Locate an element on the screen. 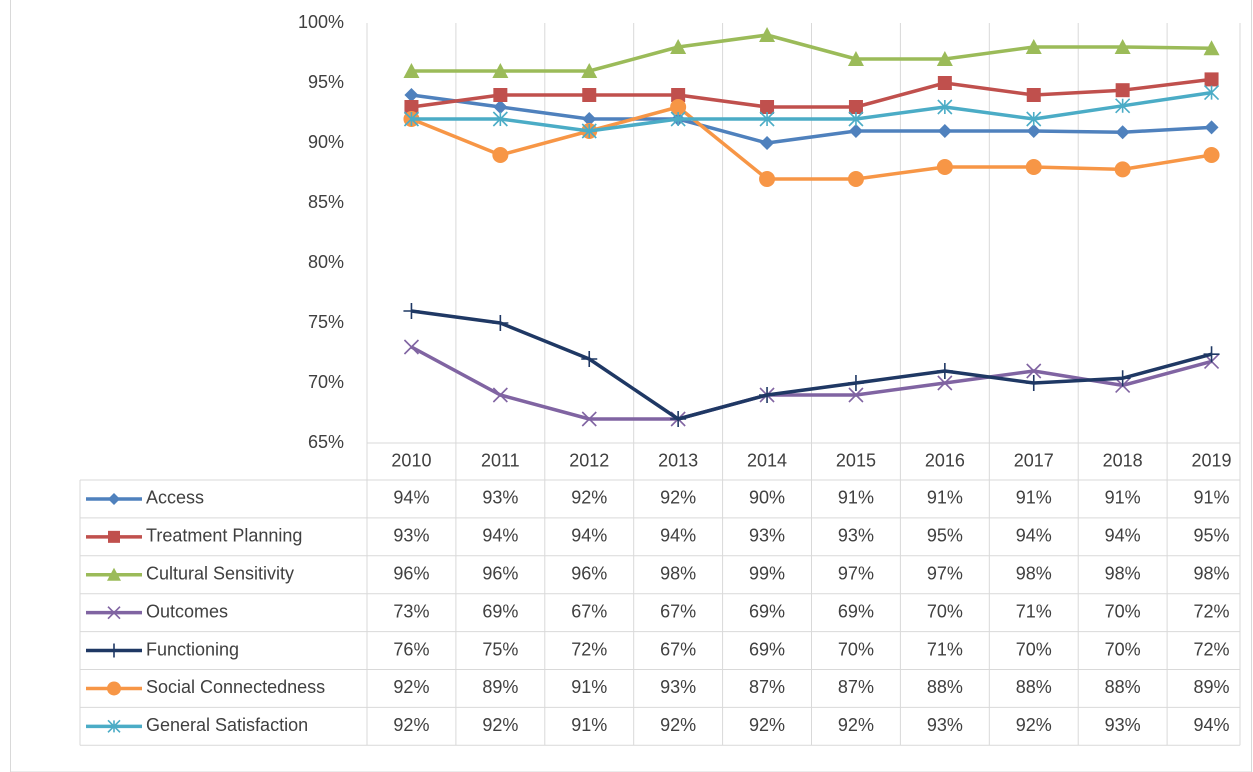 The image size is (1253, 772). y-tick-label: 90% is located at coordinates (326, 142).